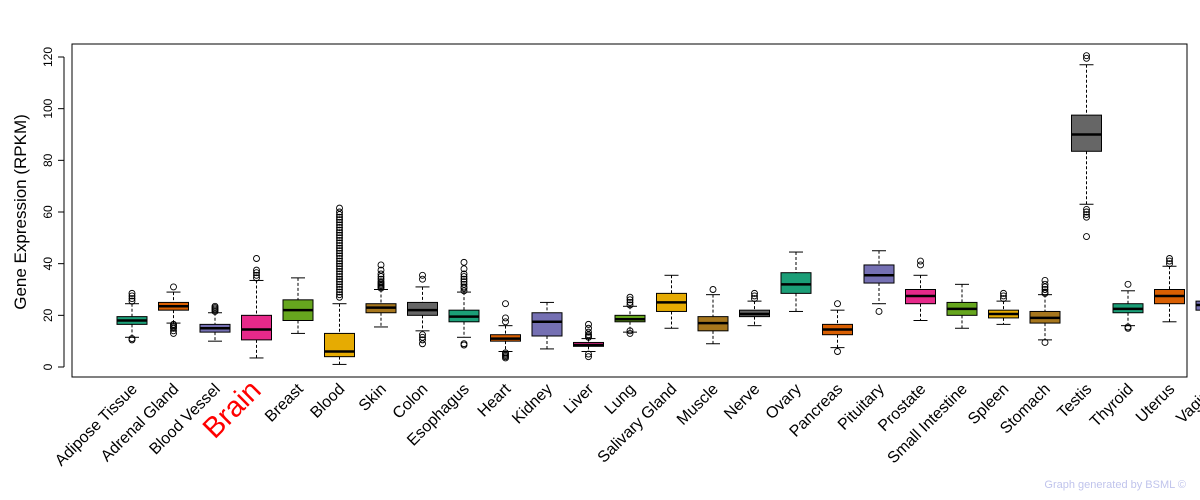 The width and height of the screenshot is (1200, 500). I want to click on x-label-lung: Lung, so click(620, 399).